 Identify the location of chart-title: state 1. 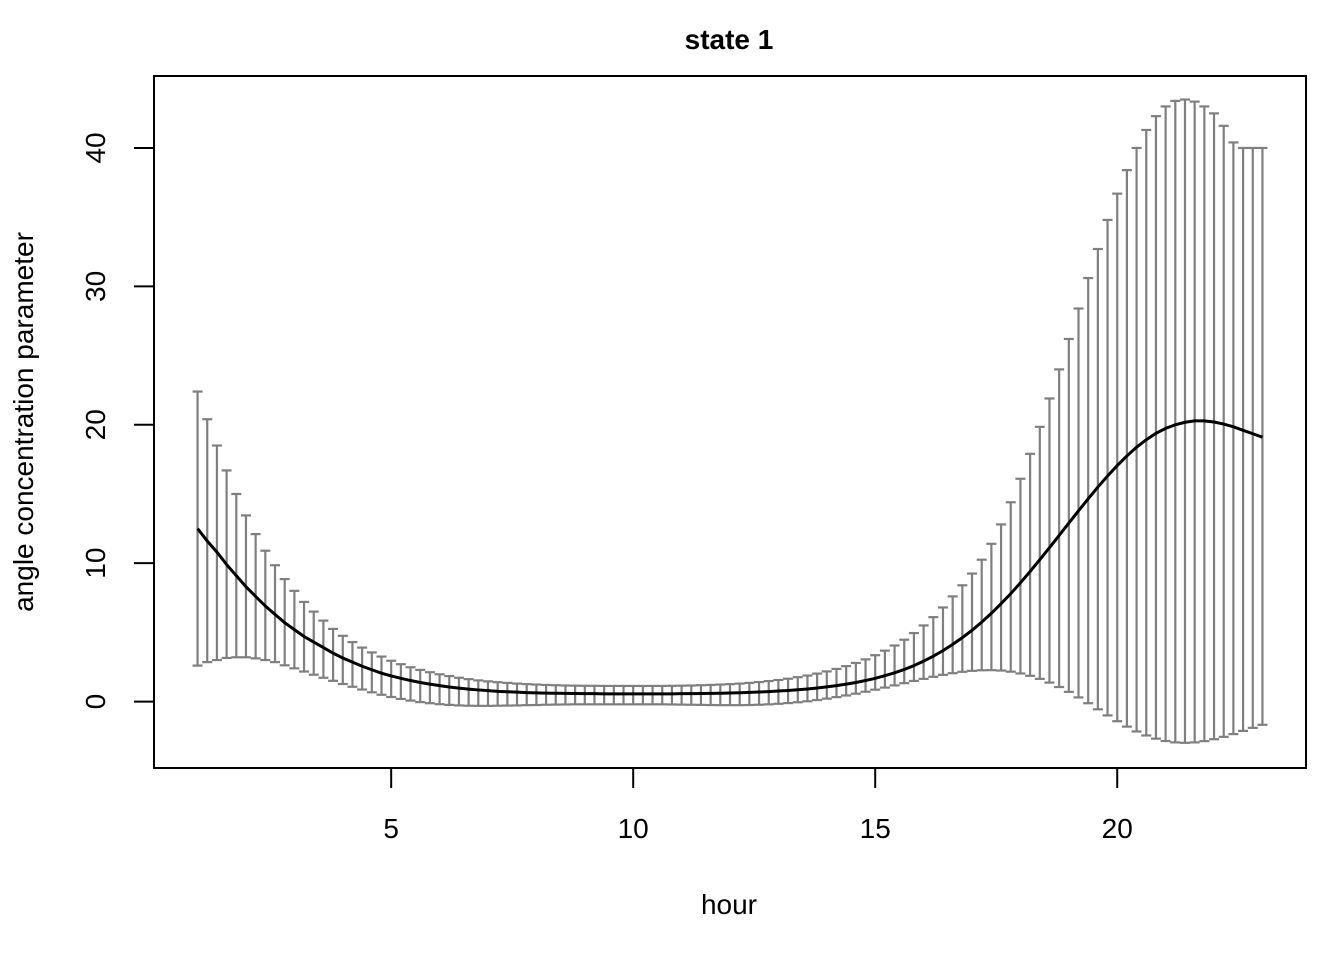
(729, 39).